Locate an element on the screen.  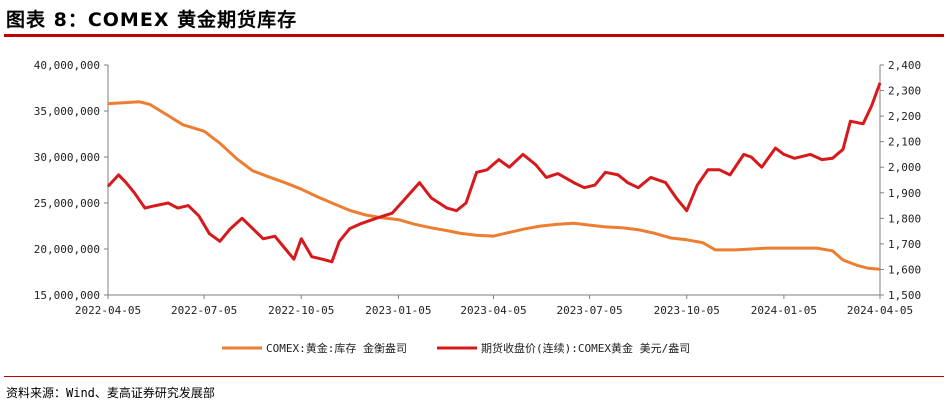
x-tick-label: 2022-07-05 is located at coordinates (204, 310).